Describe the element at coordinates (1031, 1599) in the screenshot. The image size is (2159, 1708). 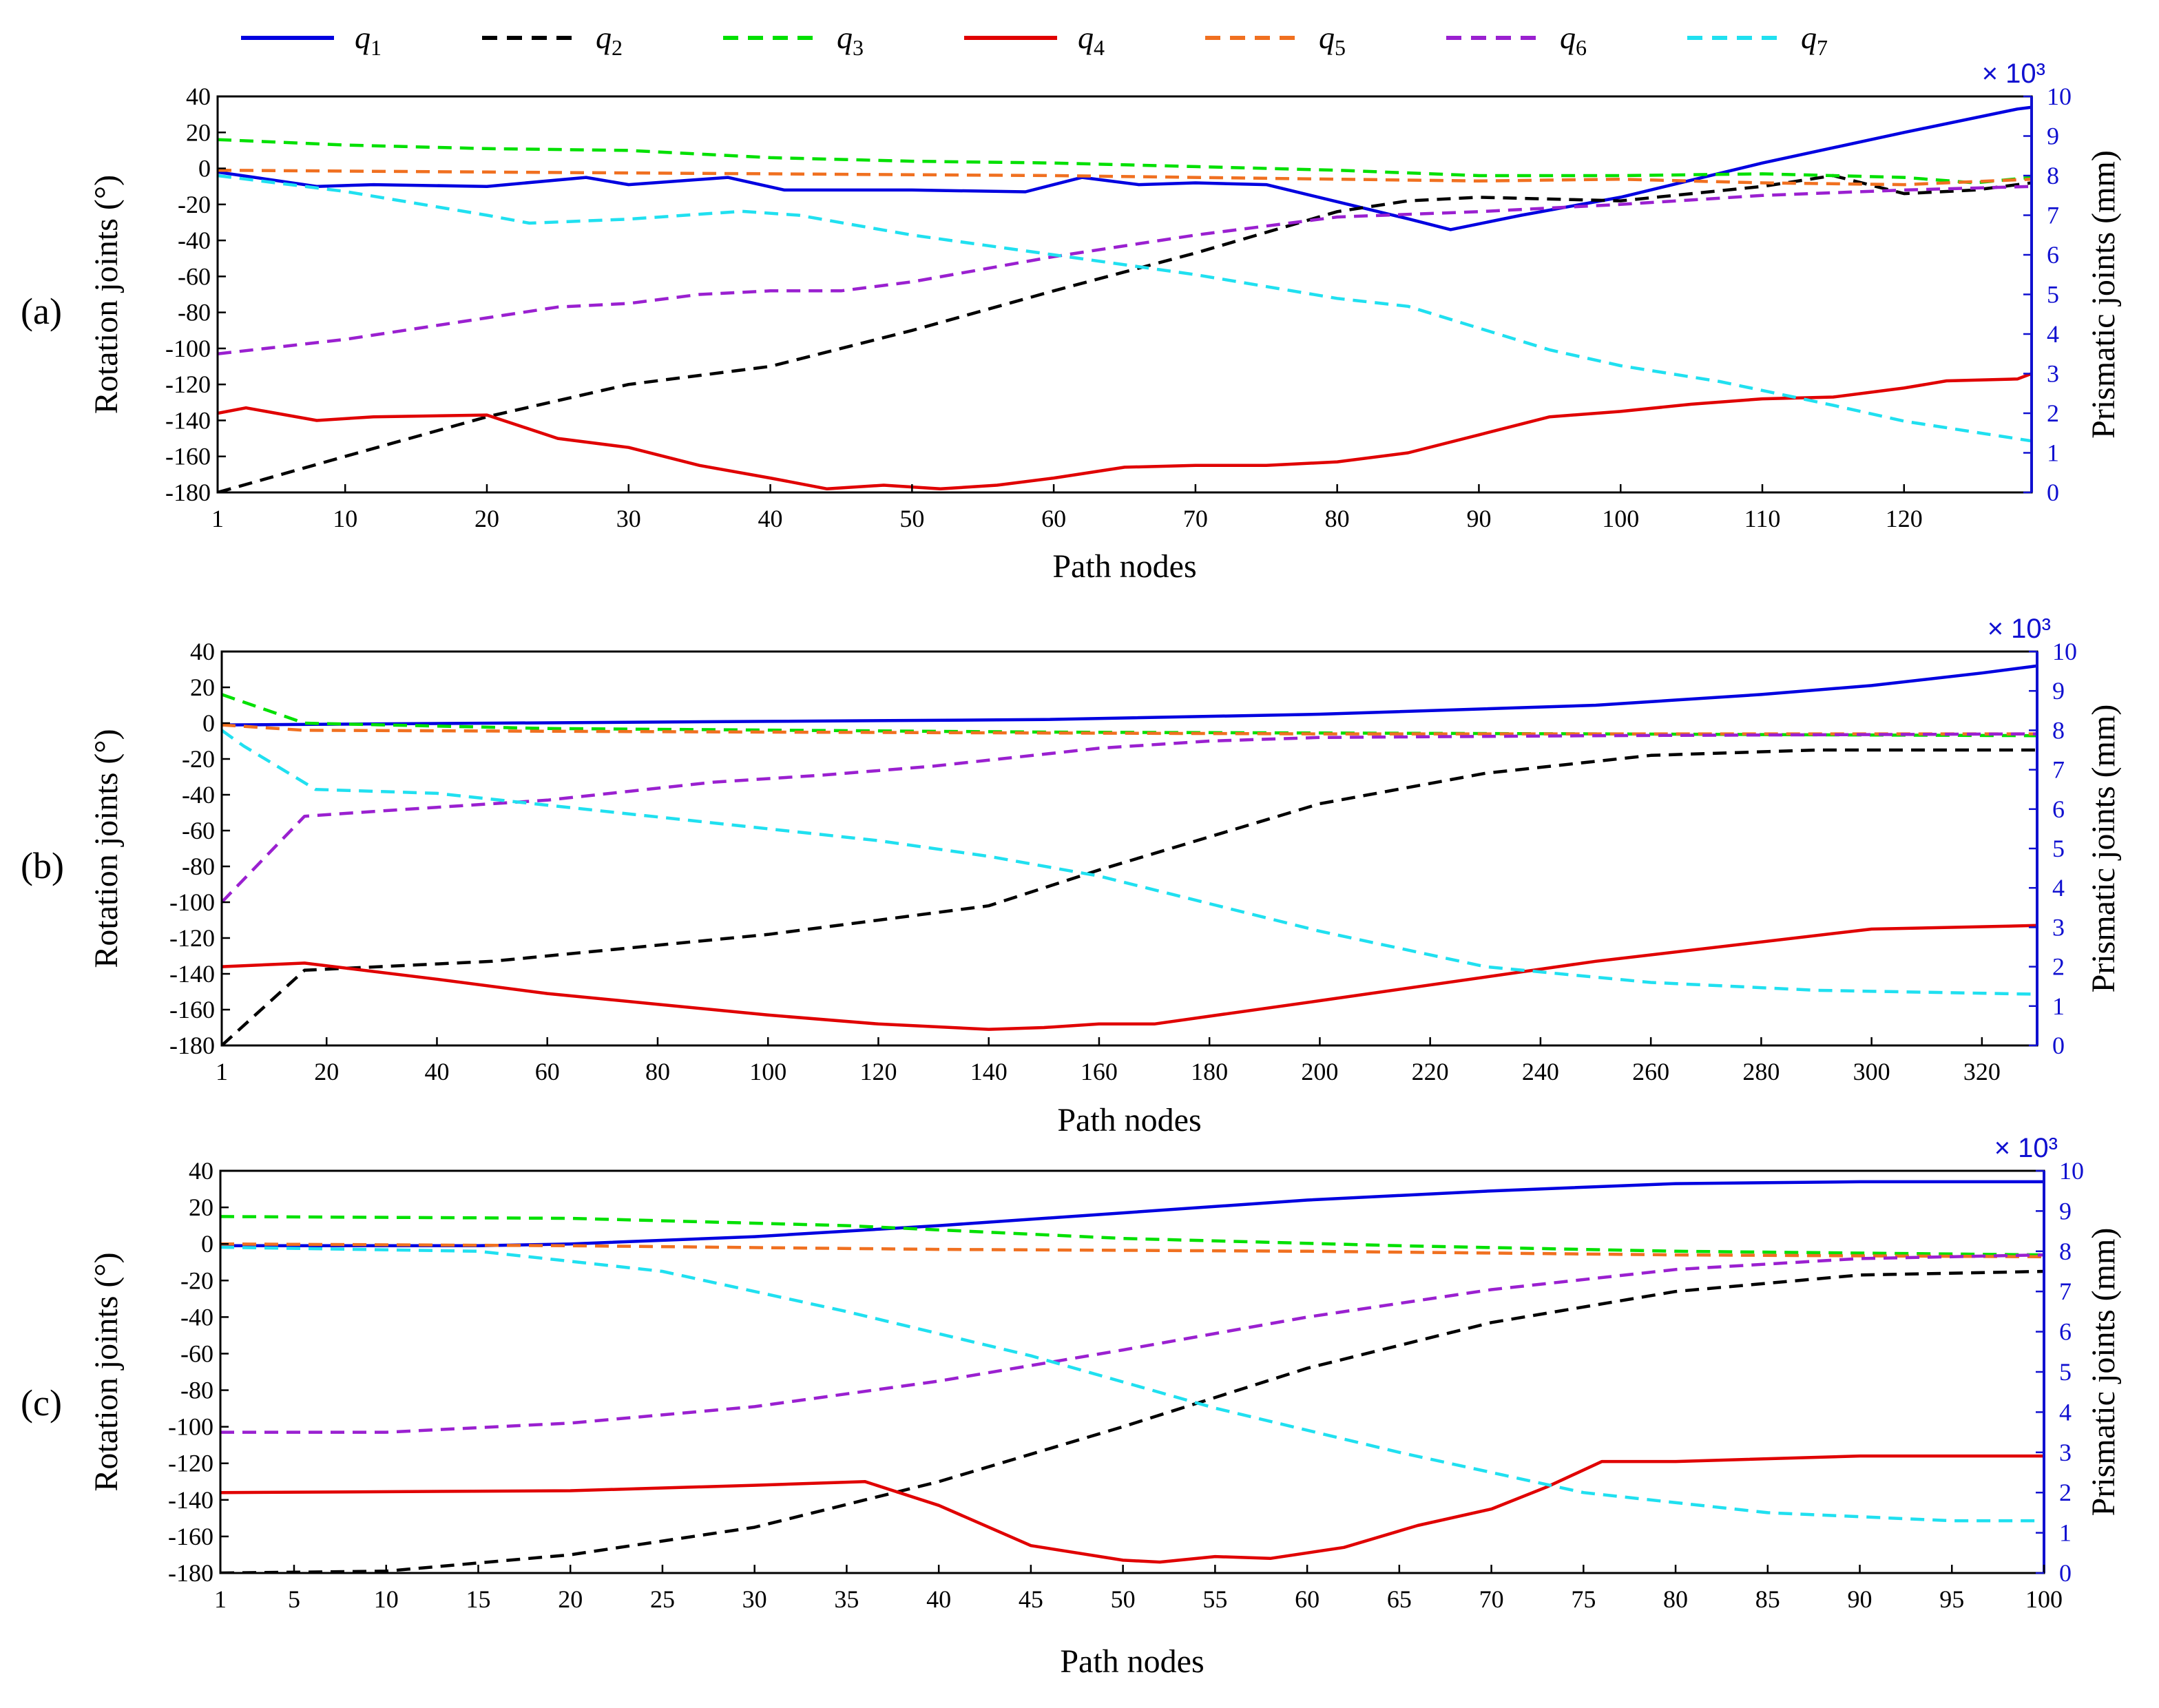
I see `x-tick-label: 45` at that location.